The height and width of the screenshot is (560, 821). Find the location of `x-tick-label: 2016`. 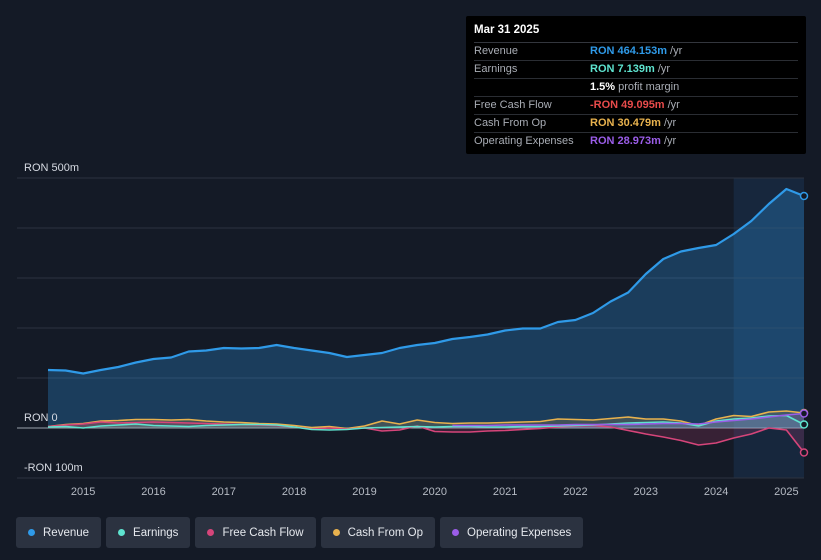

x-tick-label: 2016 is located at coordinates (153, 492).